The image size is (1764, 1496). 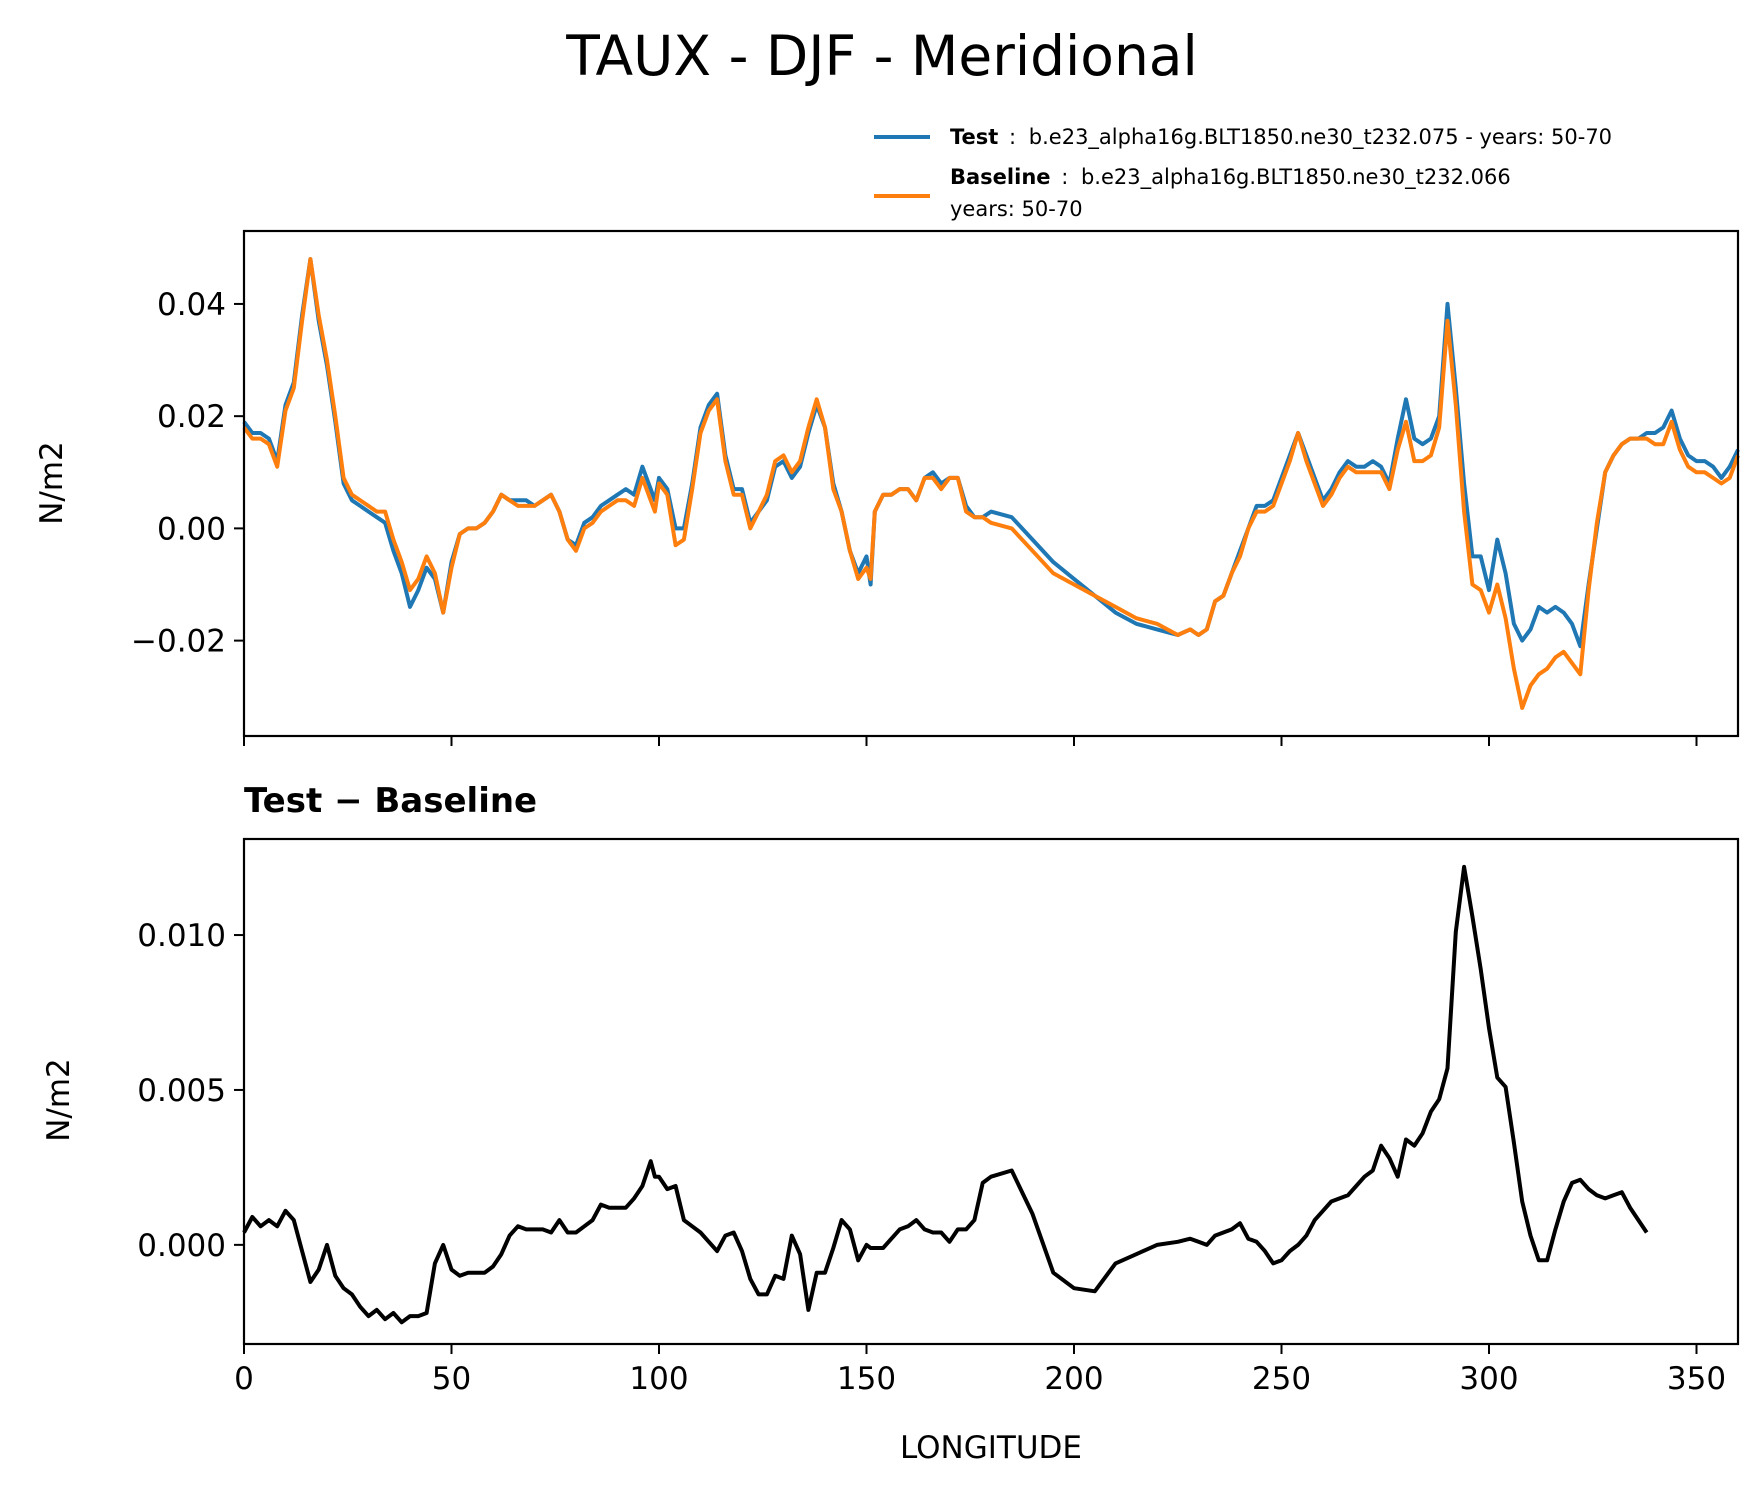 I want to click on legend-baseline-desc2: years: 50-70, so click(x=1016, y=209).